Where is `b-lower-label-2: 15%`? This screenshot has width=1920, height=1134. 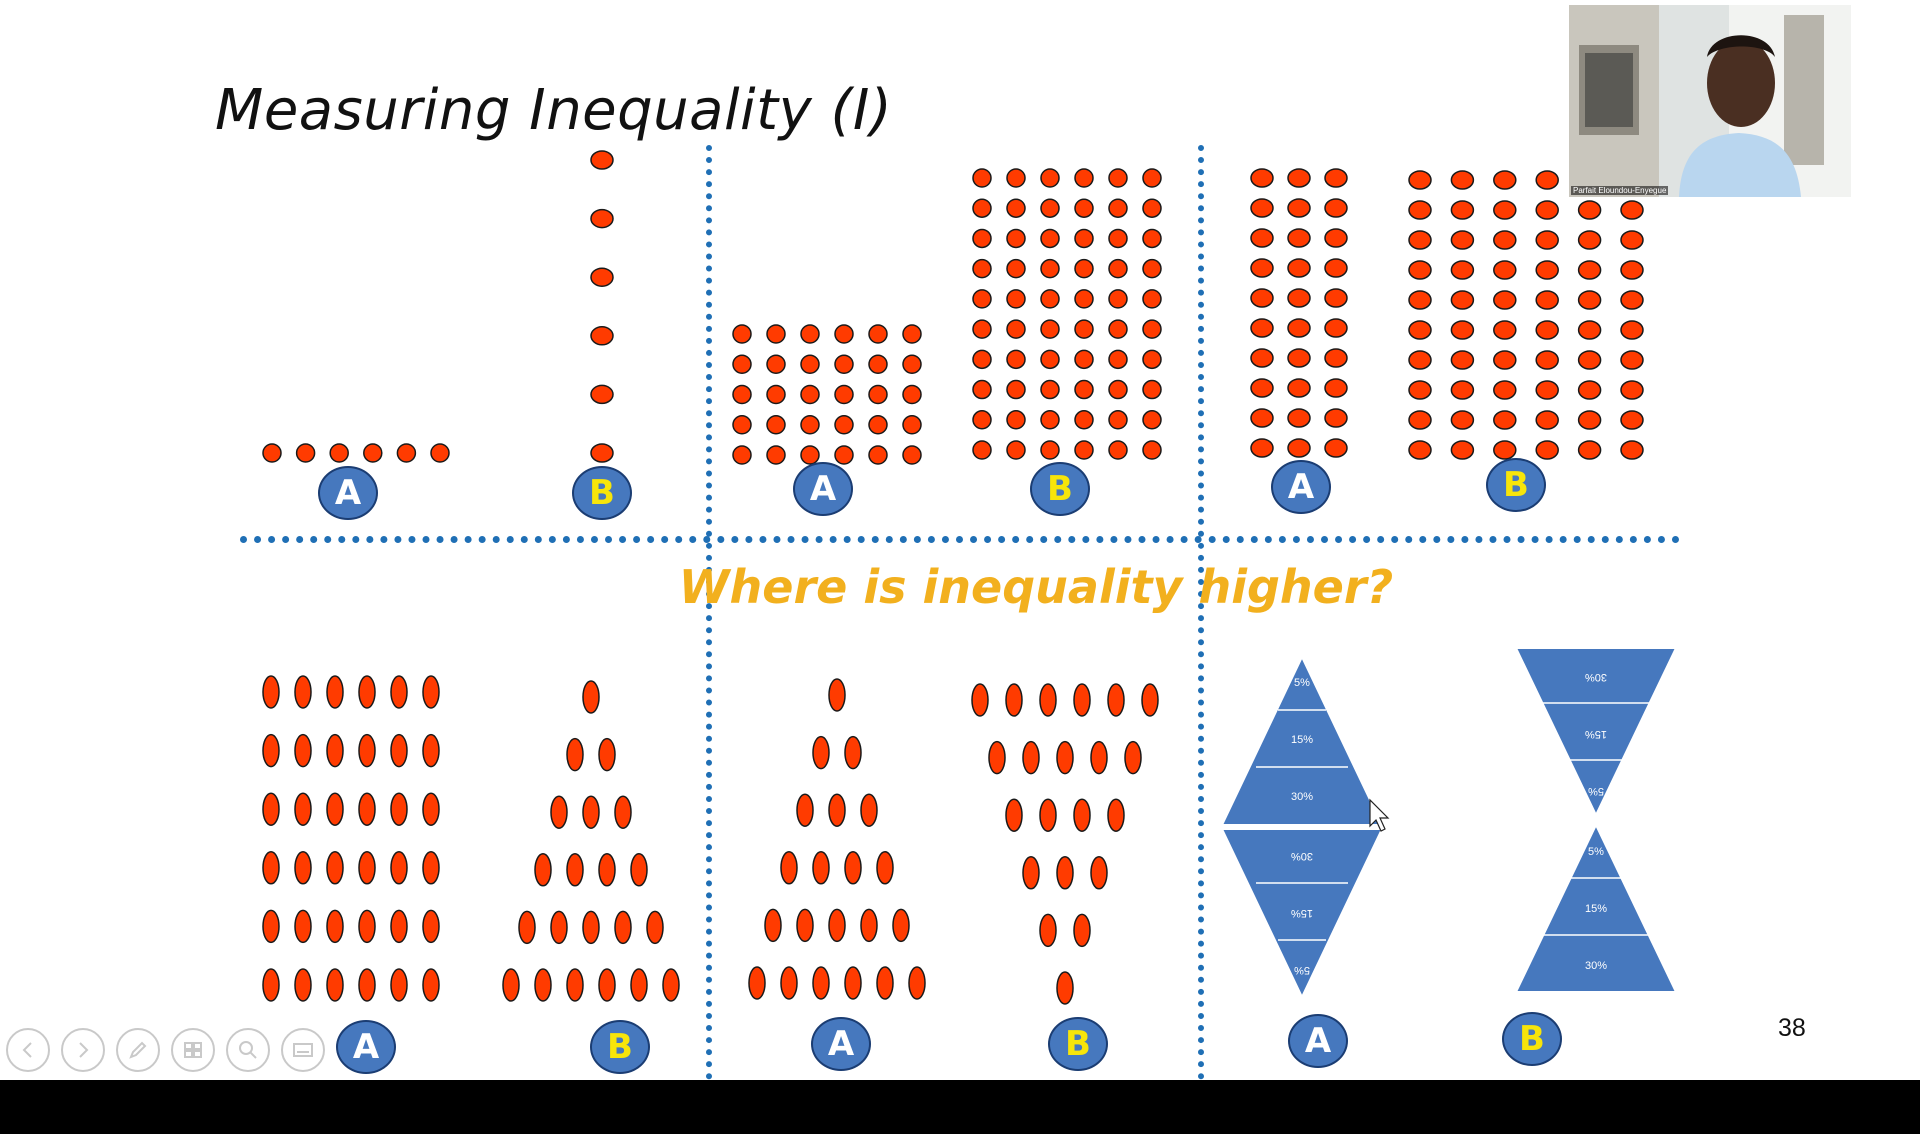 b-lower-label-2: 15% is located at coordinates (1596, 909).